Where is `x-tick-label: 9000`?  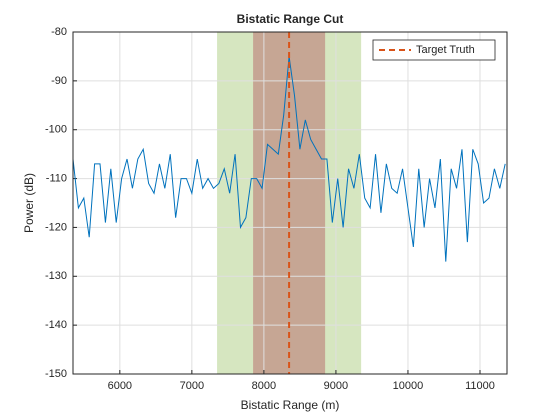 x-tick-label: 9000 is located at coordinates (336, 386).